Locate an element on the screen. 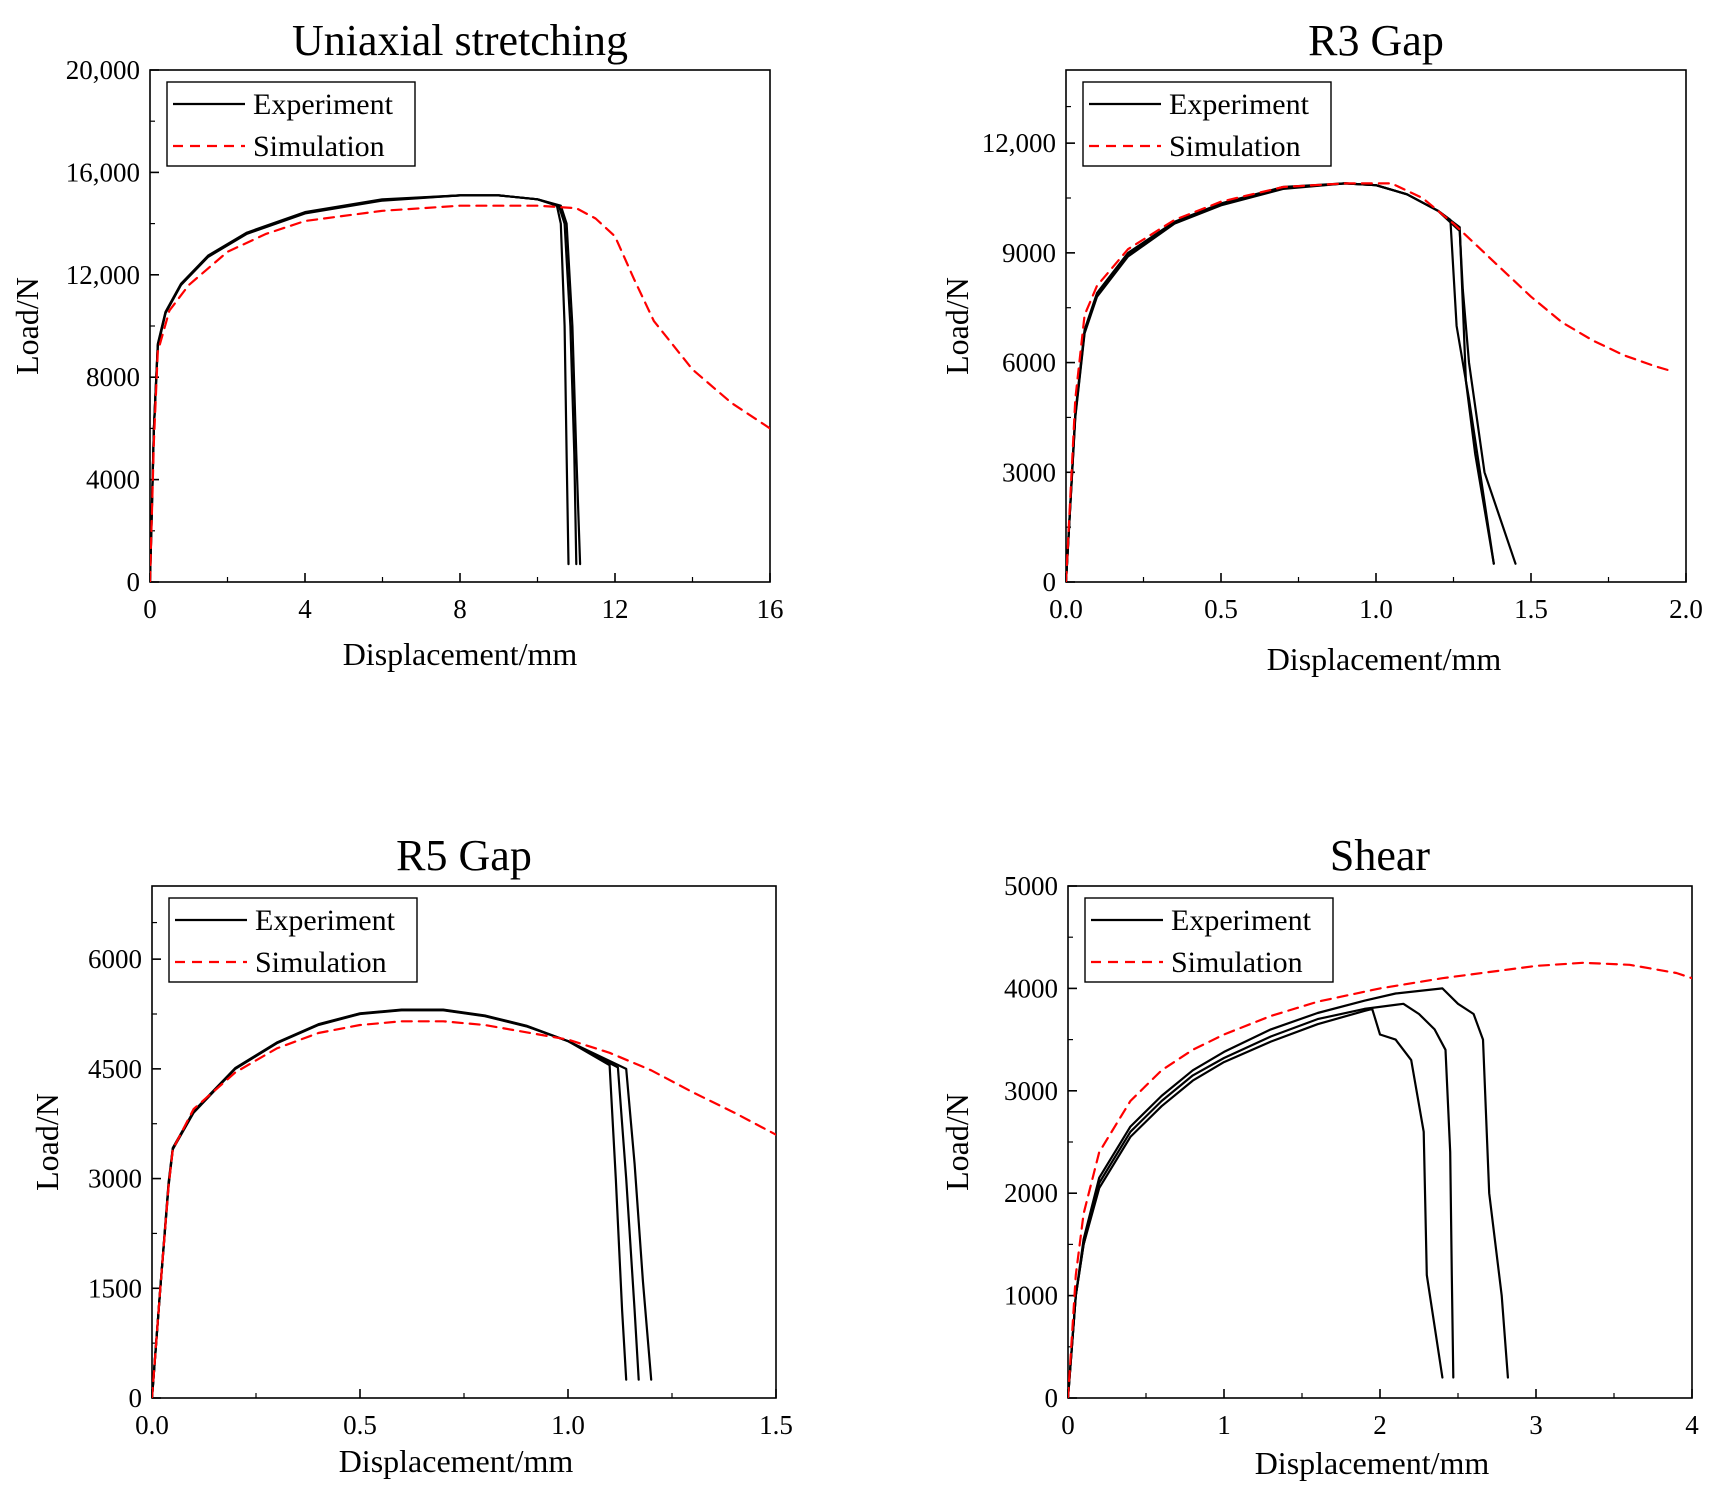 The width and height of the screenshot is (1721, 1494). chart-title: Shear is located at coordinates (1380, 855).